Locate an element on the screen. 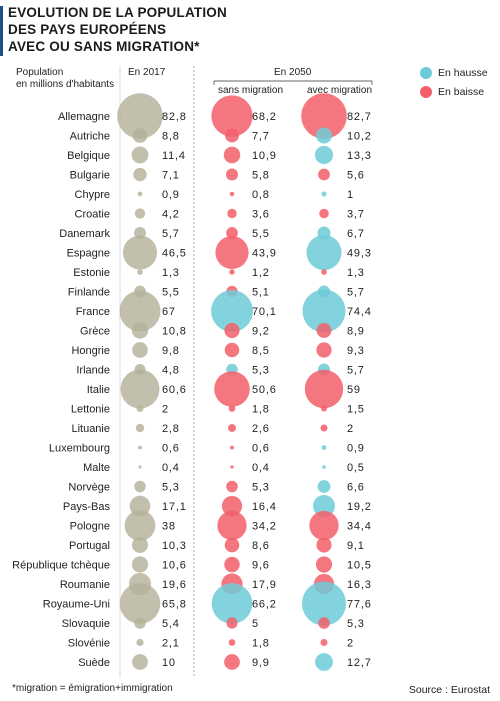 This screenshot has height=701, width=500. bubble-2017-bulgarie is located at coordinates (140, 174).